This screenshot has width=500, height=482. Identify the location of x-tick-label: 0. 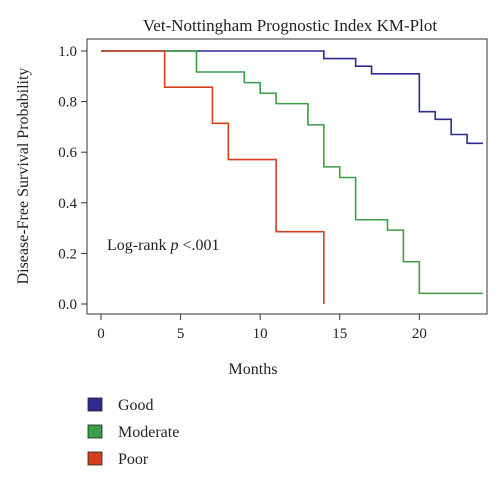
(101, 334).